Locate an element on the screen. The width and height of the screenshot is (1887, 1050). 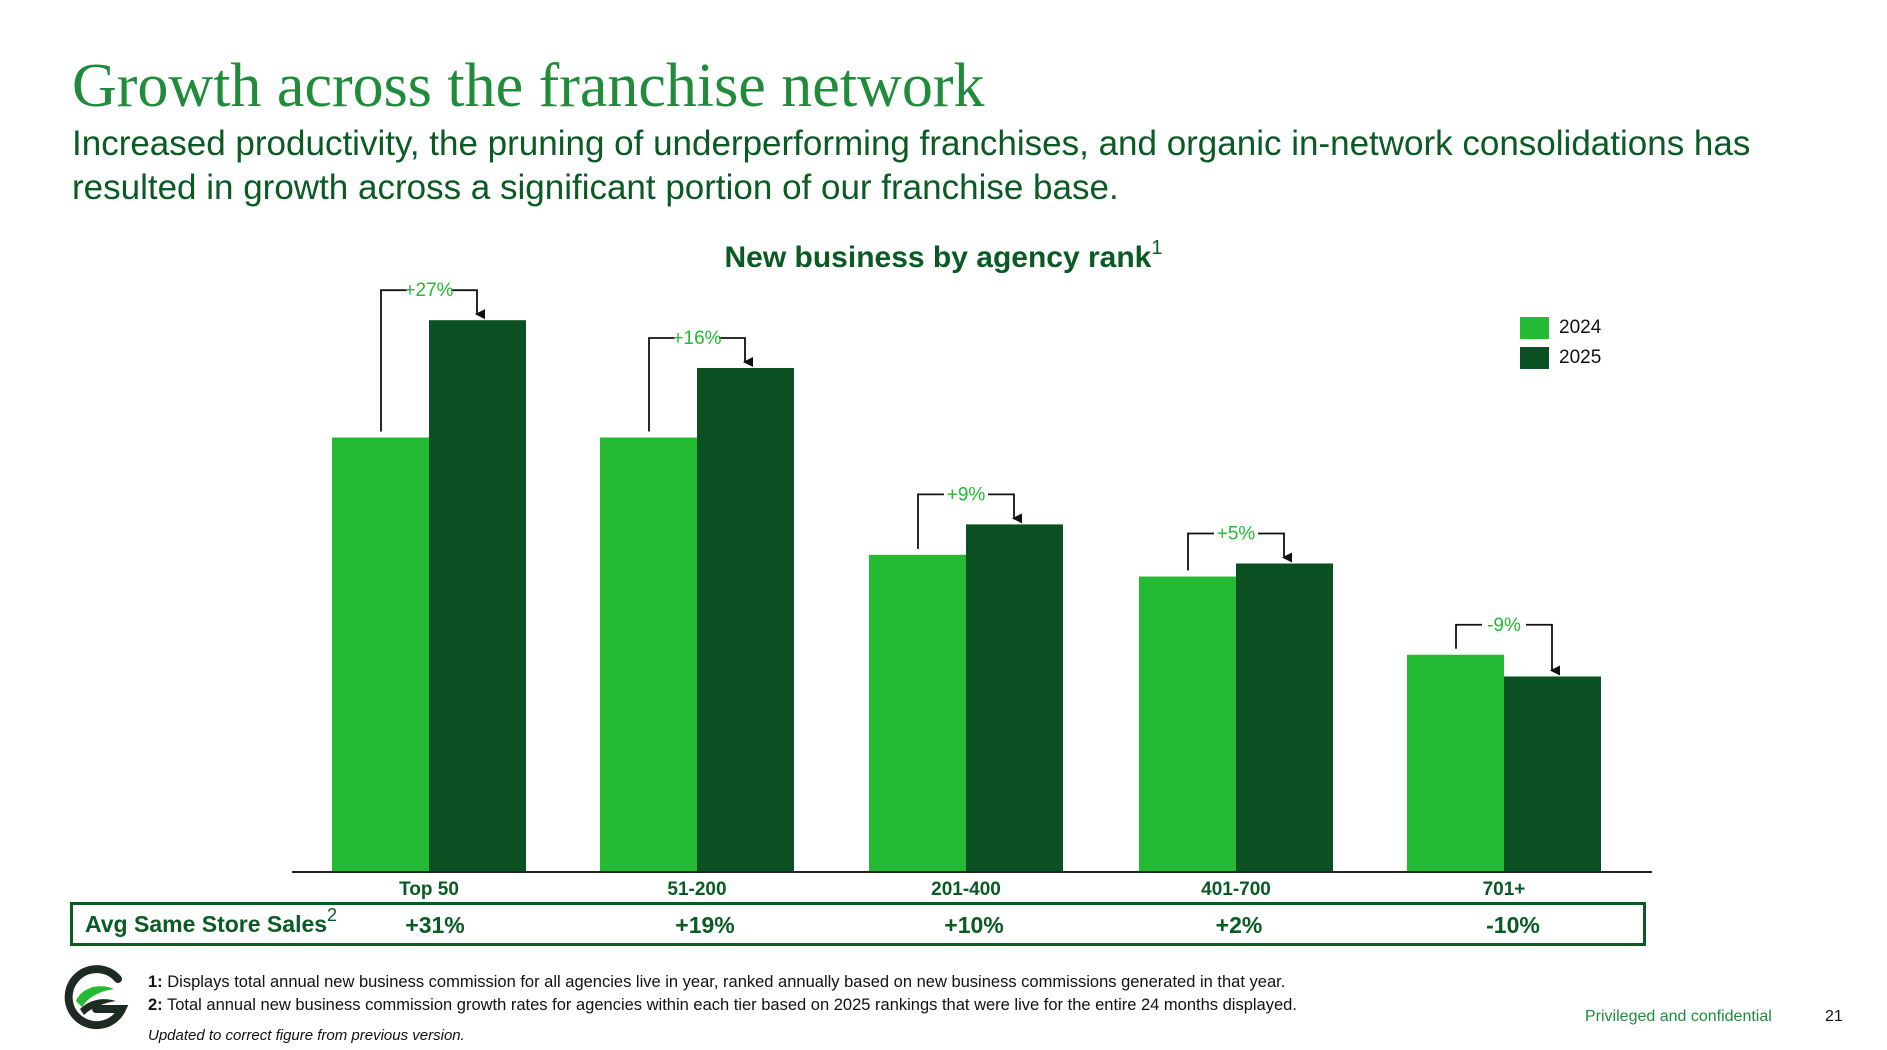
change-label-701-plus: -9% is located at coordinates (1504, 625).